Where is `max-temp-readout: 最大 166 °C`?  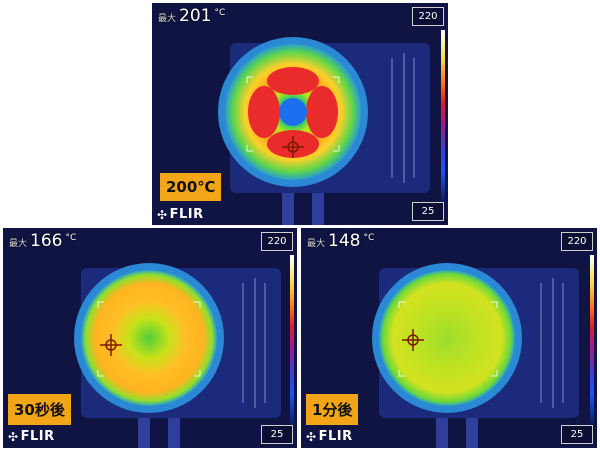
max-temp-readout: 最大 166 °C is located at coordinates (42, 241).